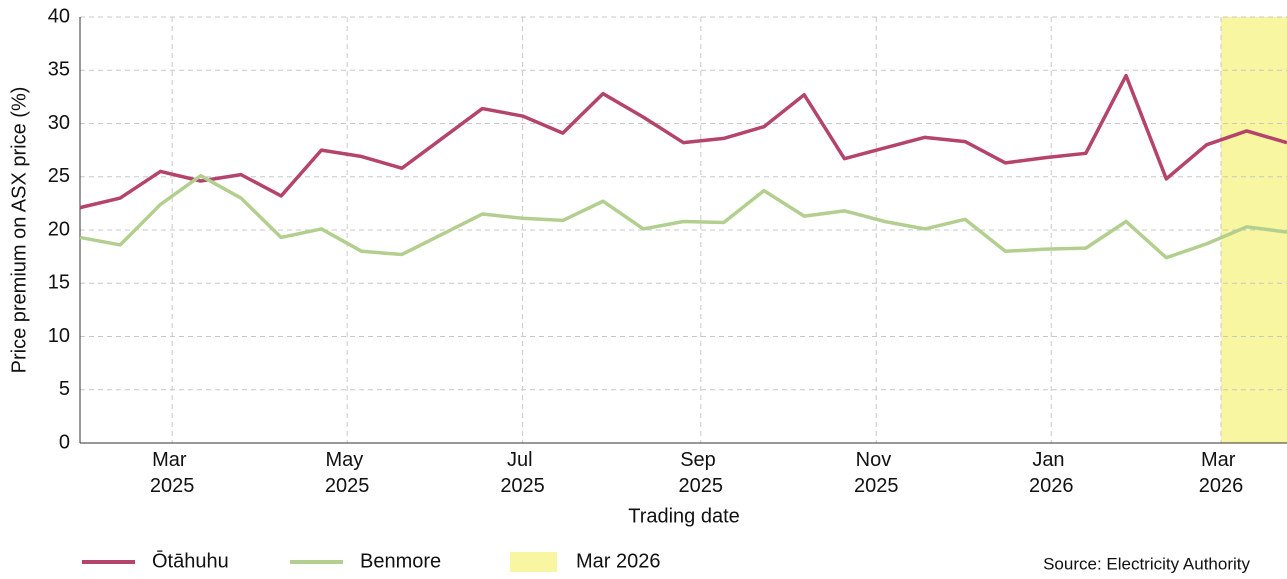 This screenshot has height=579, width=1287. What do you see at coordinates (59, 123) in the screenshot?
I see `y-tick-label: 30` at bounding box center [59, 123].